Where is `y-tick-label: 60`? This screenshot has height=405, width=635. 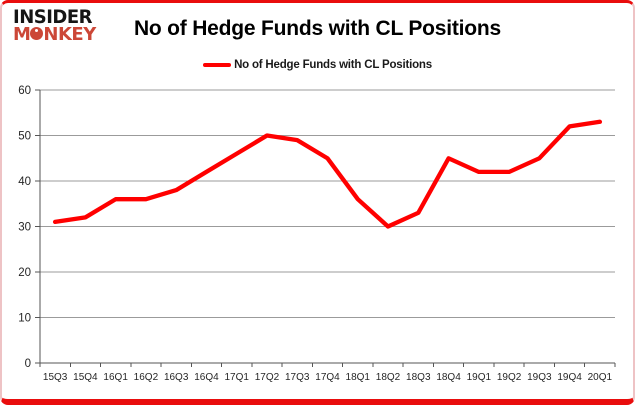 y-tick-label: 60 is located at coordinates (24, 91).